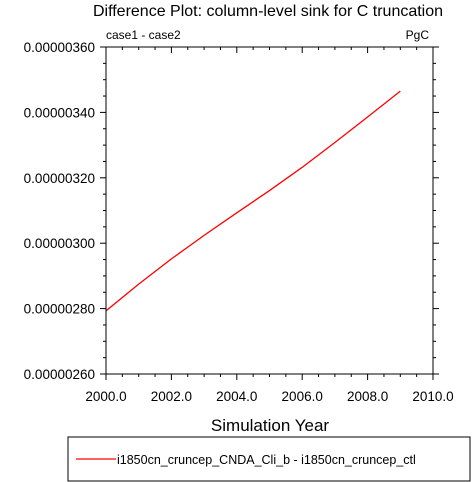  I want to click on chart-units-label: PgC, so click(418, 35).